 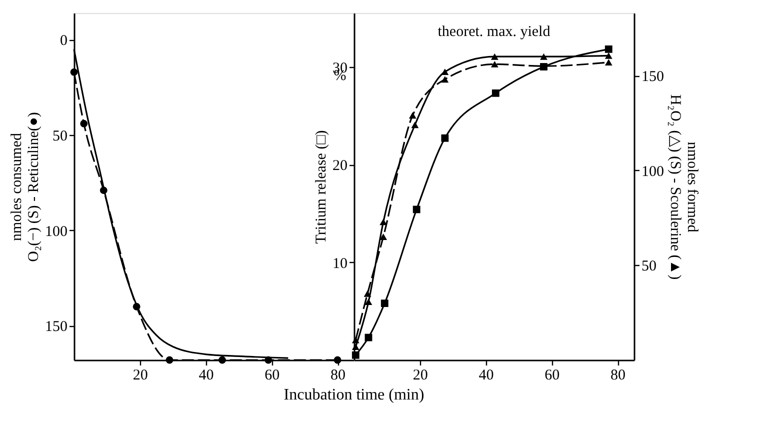 What do you see at coordinates (64, 41) in the screenshot?
I see `y-tick-label: 0` at bounding box center [64, 41].